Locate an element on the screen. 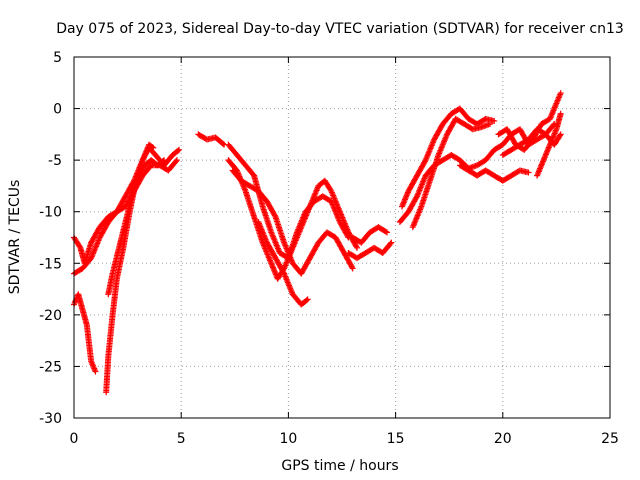  y-tick-label: -15 is located at coordinates (50, 264).